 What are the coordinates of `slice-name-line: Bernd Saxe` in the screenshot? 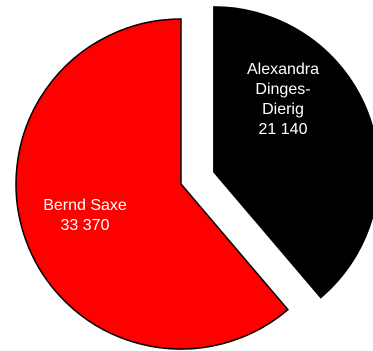 It's located at (85, 205).